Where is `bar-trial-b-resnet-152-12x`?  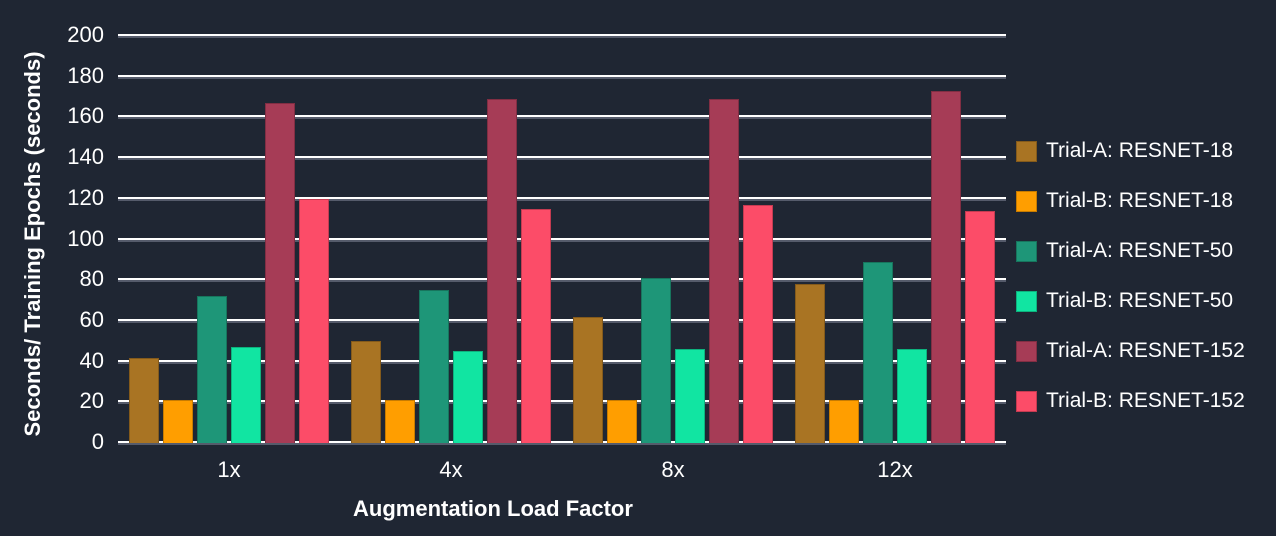
bar-trial-b-resnet-152-12x is located at coordinates (980, 327).